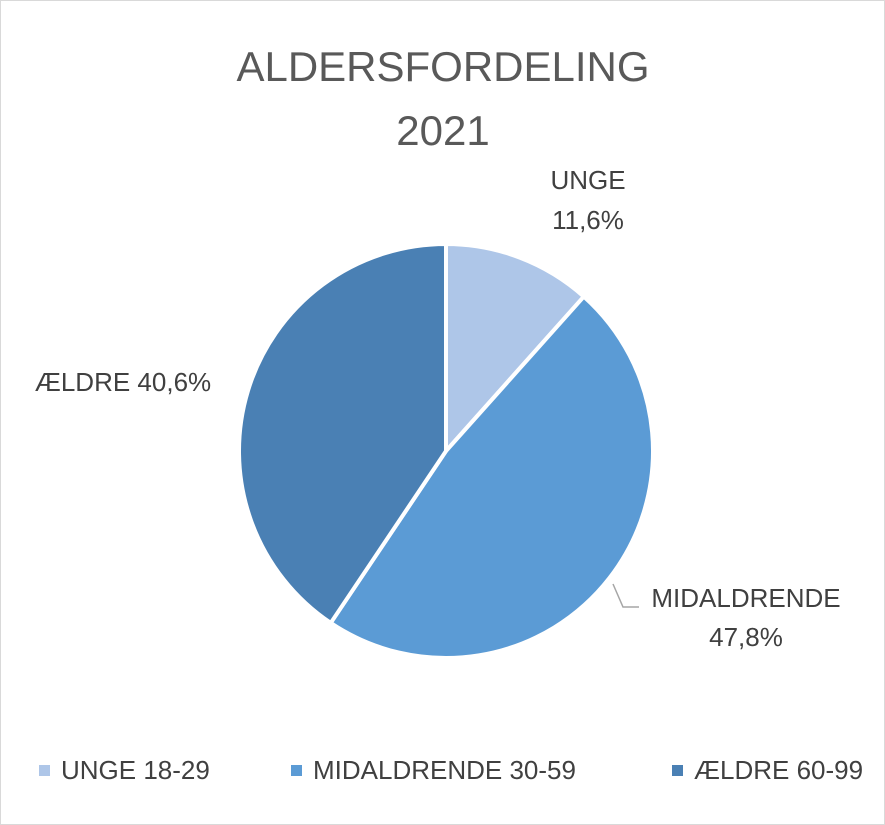  I want to click on data-label-name: MIDALDRENDE, so click(745, 598).